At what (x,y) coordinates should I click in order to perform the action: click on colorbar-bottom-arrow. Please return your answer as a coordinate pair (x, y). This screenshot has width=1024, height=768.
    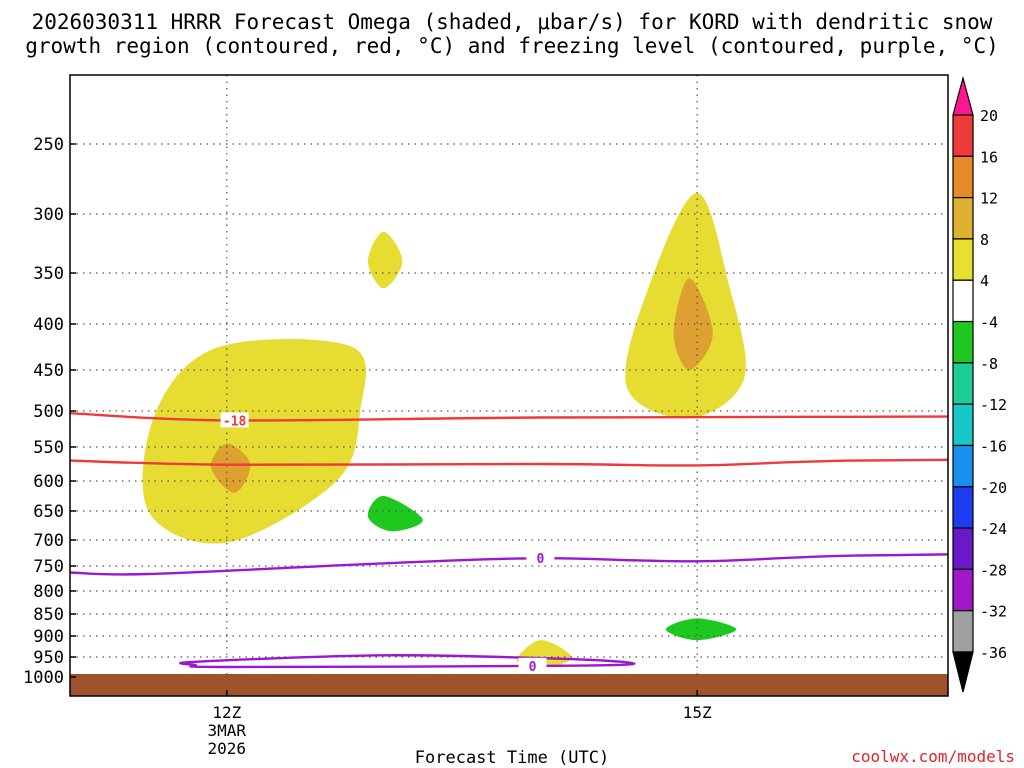
    Looking at the image, I should click on (963, 672).